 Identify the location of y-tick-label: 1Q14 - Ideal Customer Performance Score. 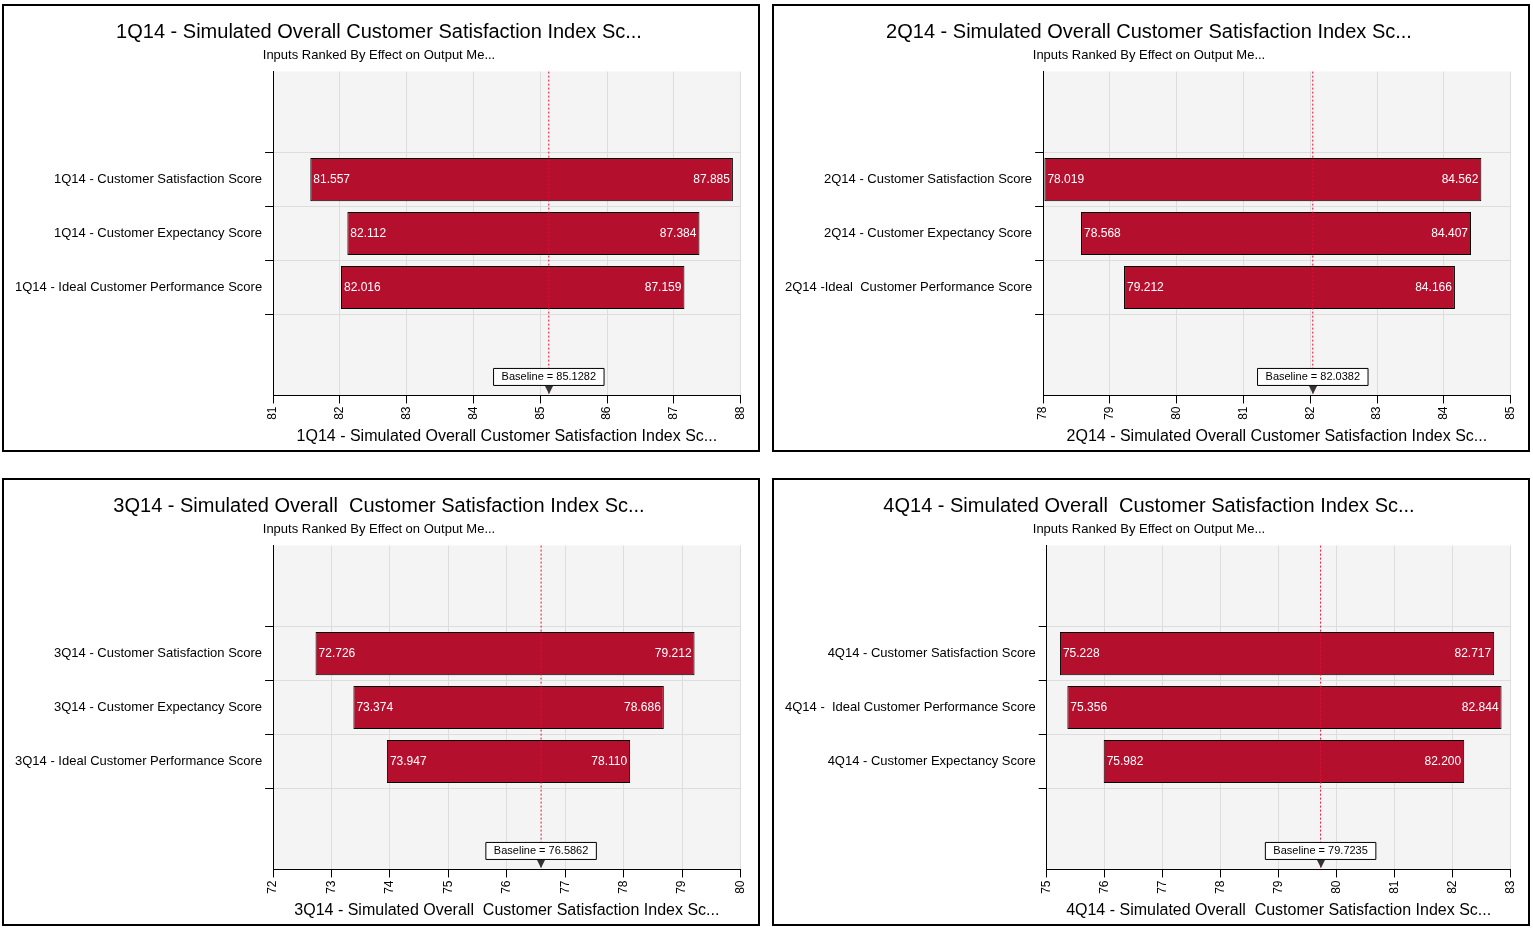
(139, 287).